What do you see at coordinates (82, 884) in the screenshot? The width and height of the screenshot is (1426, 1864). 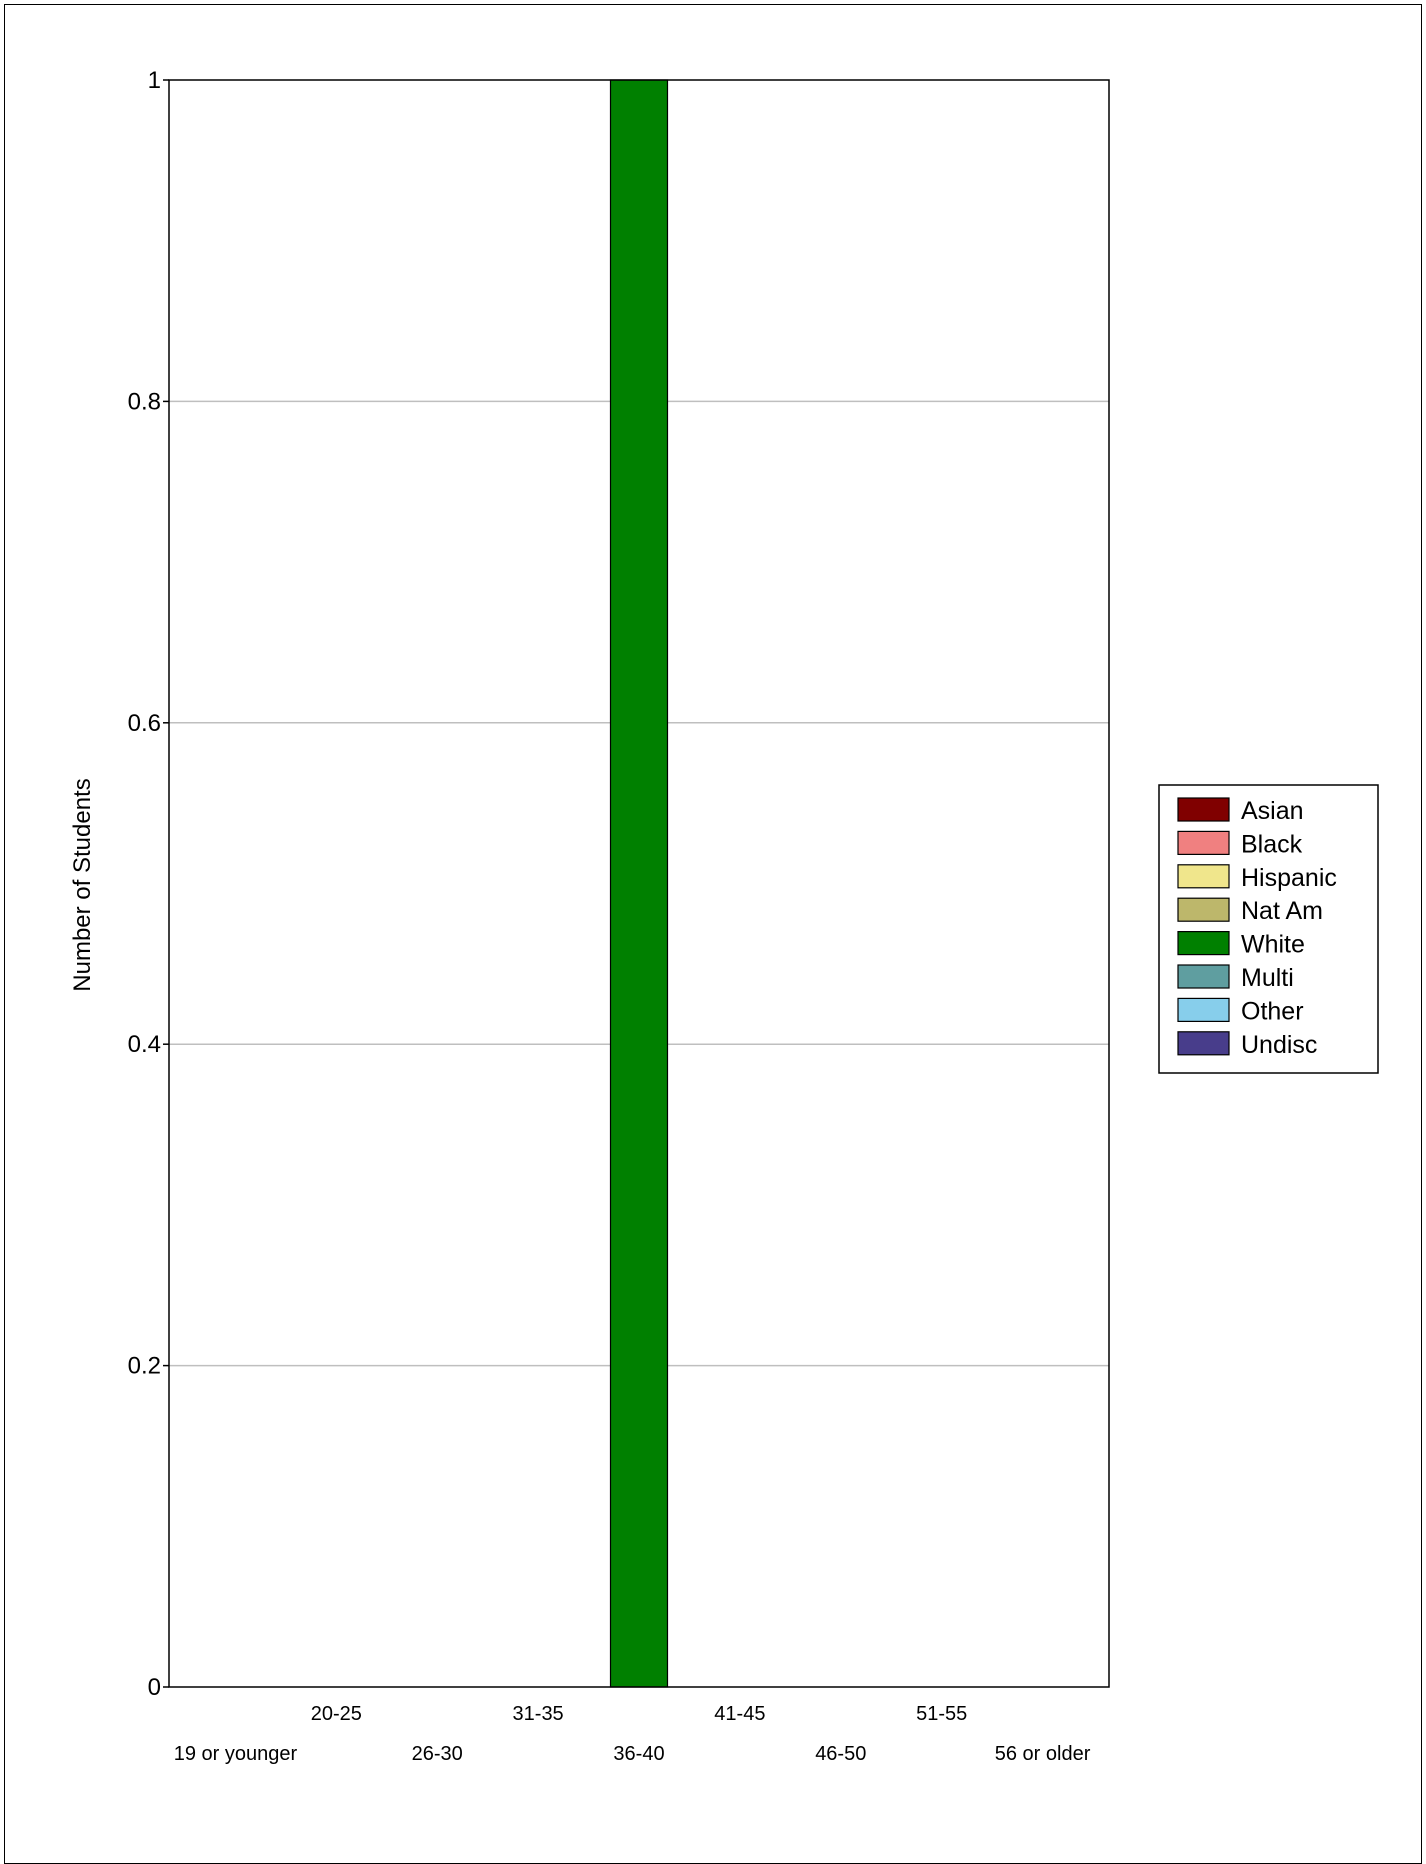 I see `y-axis-label: Number of Students` at bounding box center [82, 884].